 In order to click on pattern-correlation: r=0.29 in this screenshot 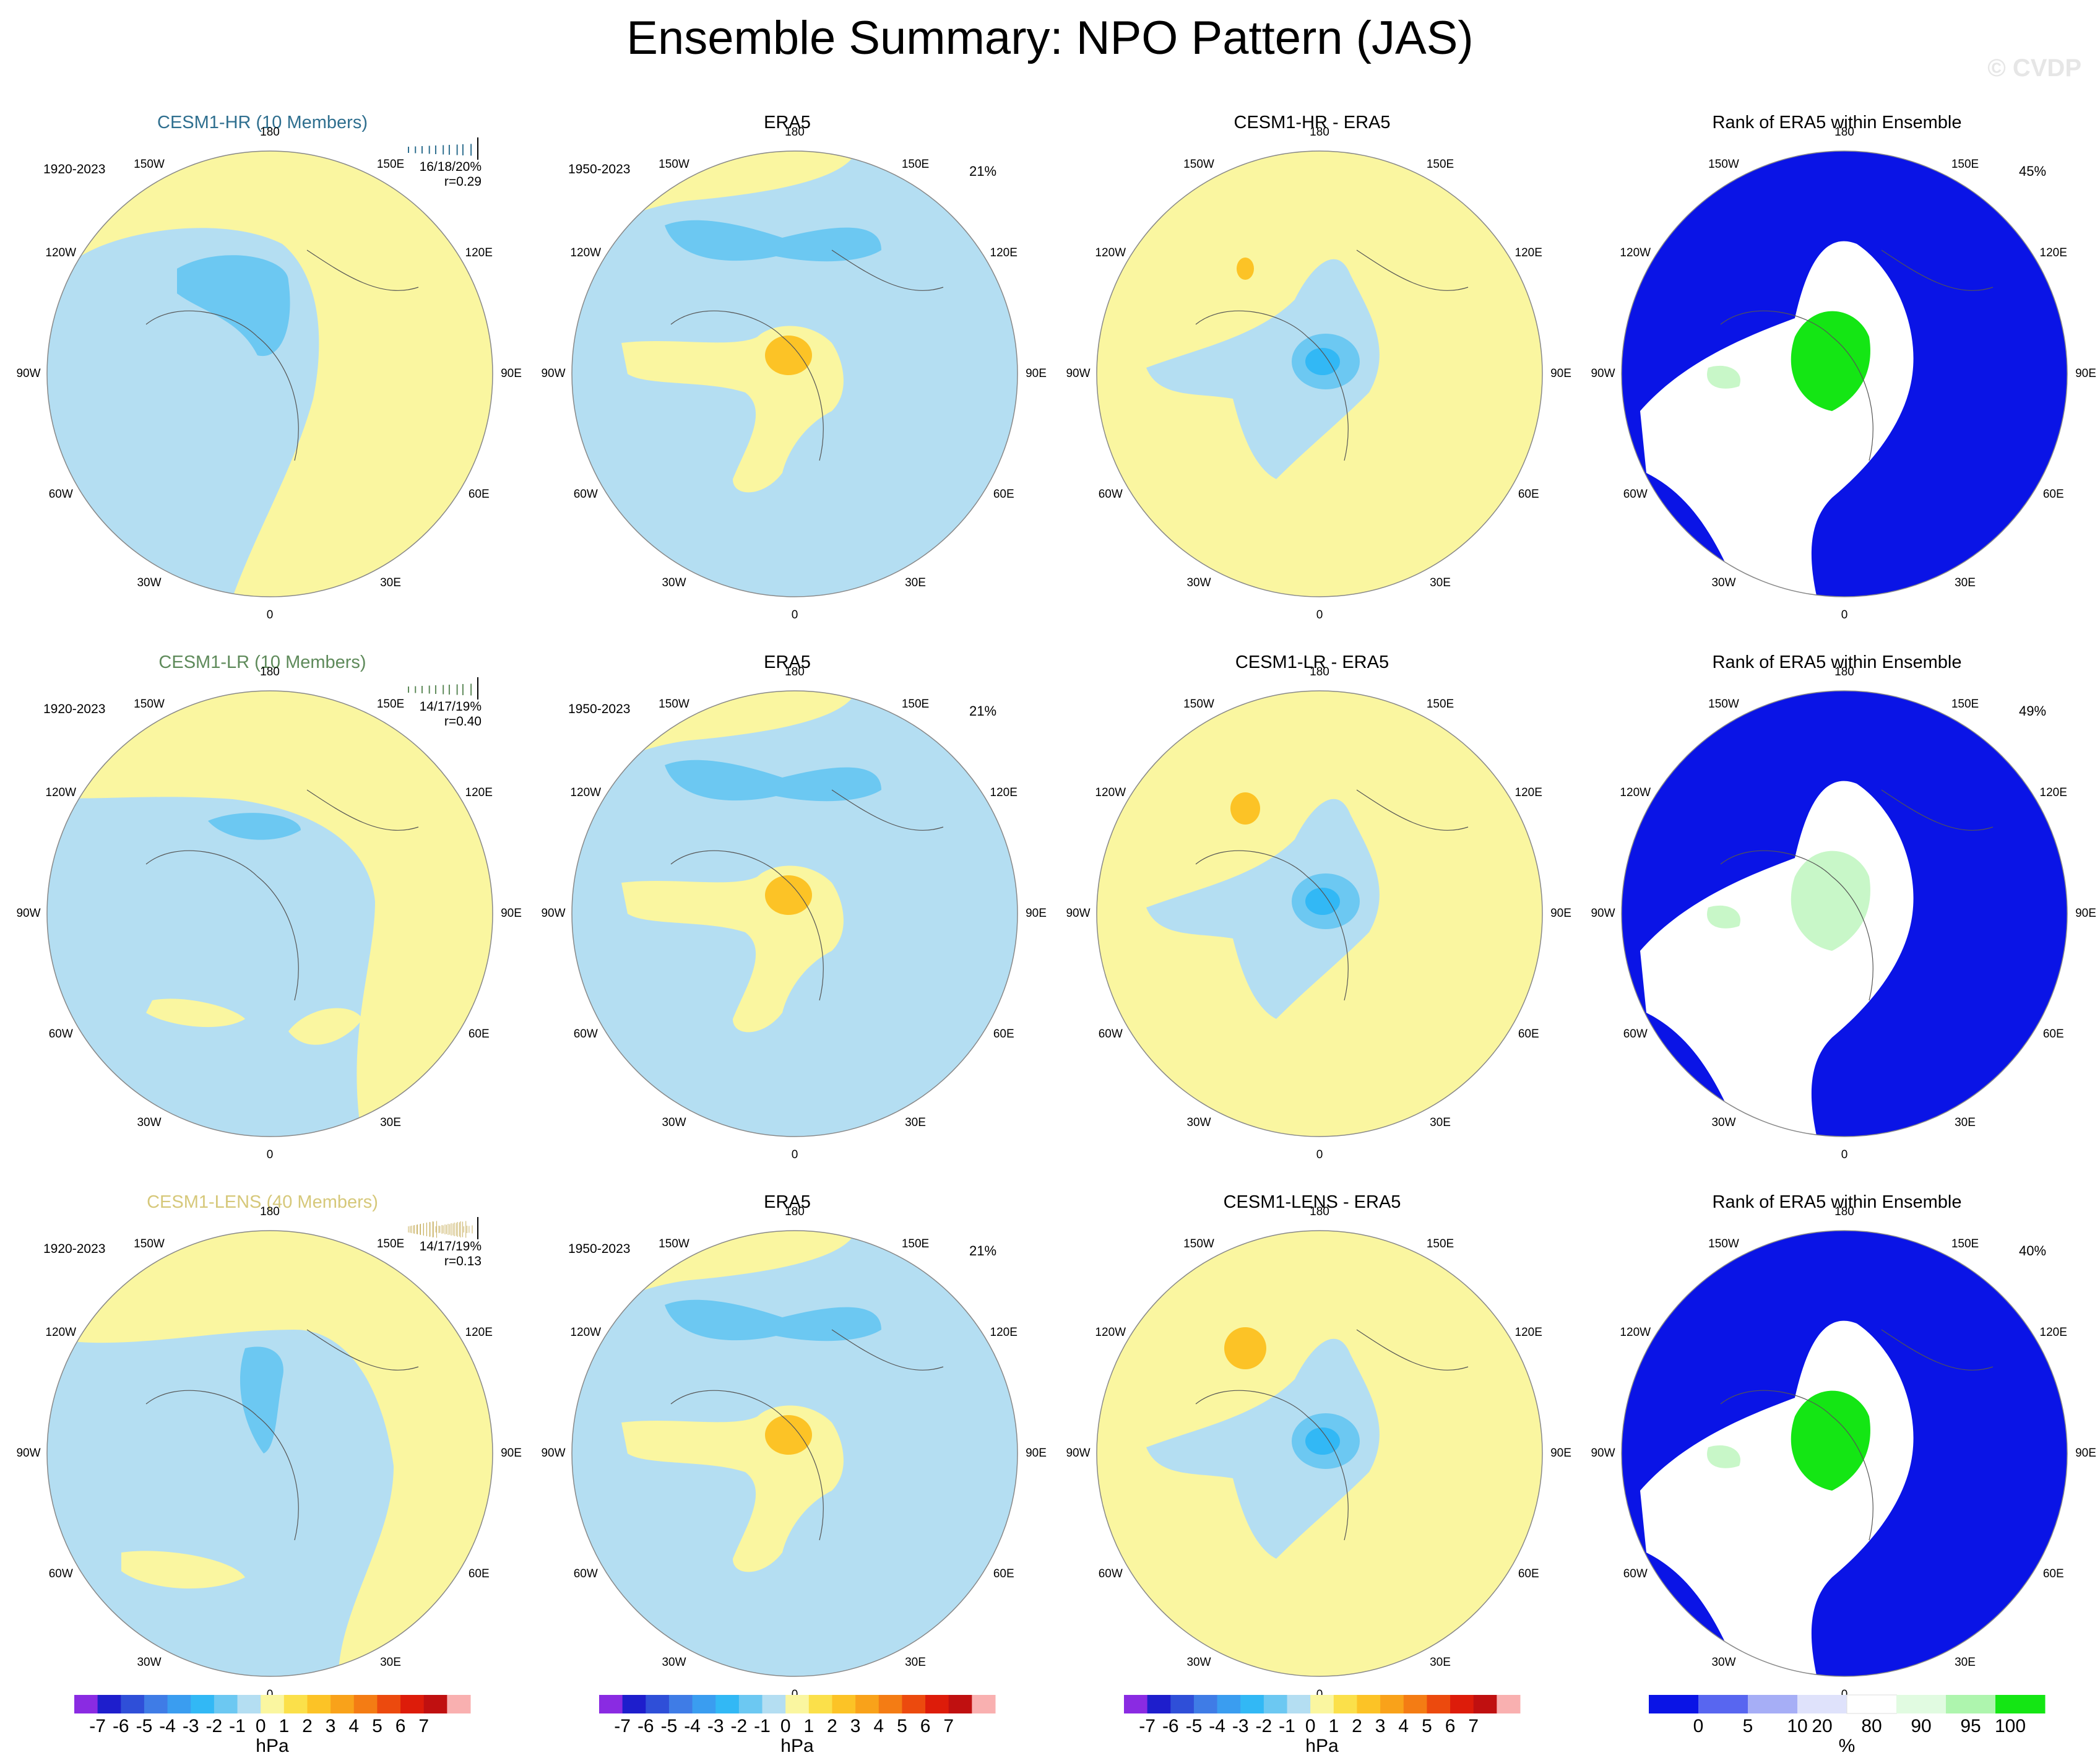, I will do `click(463, 182)`.